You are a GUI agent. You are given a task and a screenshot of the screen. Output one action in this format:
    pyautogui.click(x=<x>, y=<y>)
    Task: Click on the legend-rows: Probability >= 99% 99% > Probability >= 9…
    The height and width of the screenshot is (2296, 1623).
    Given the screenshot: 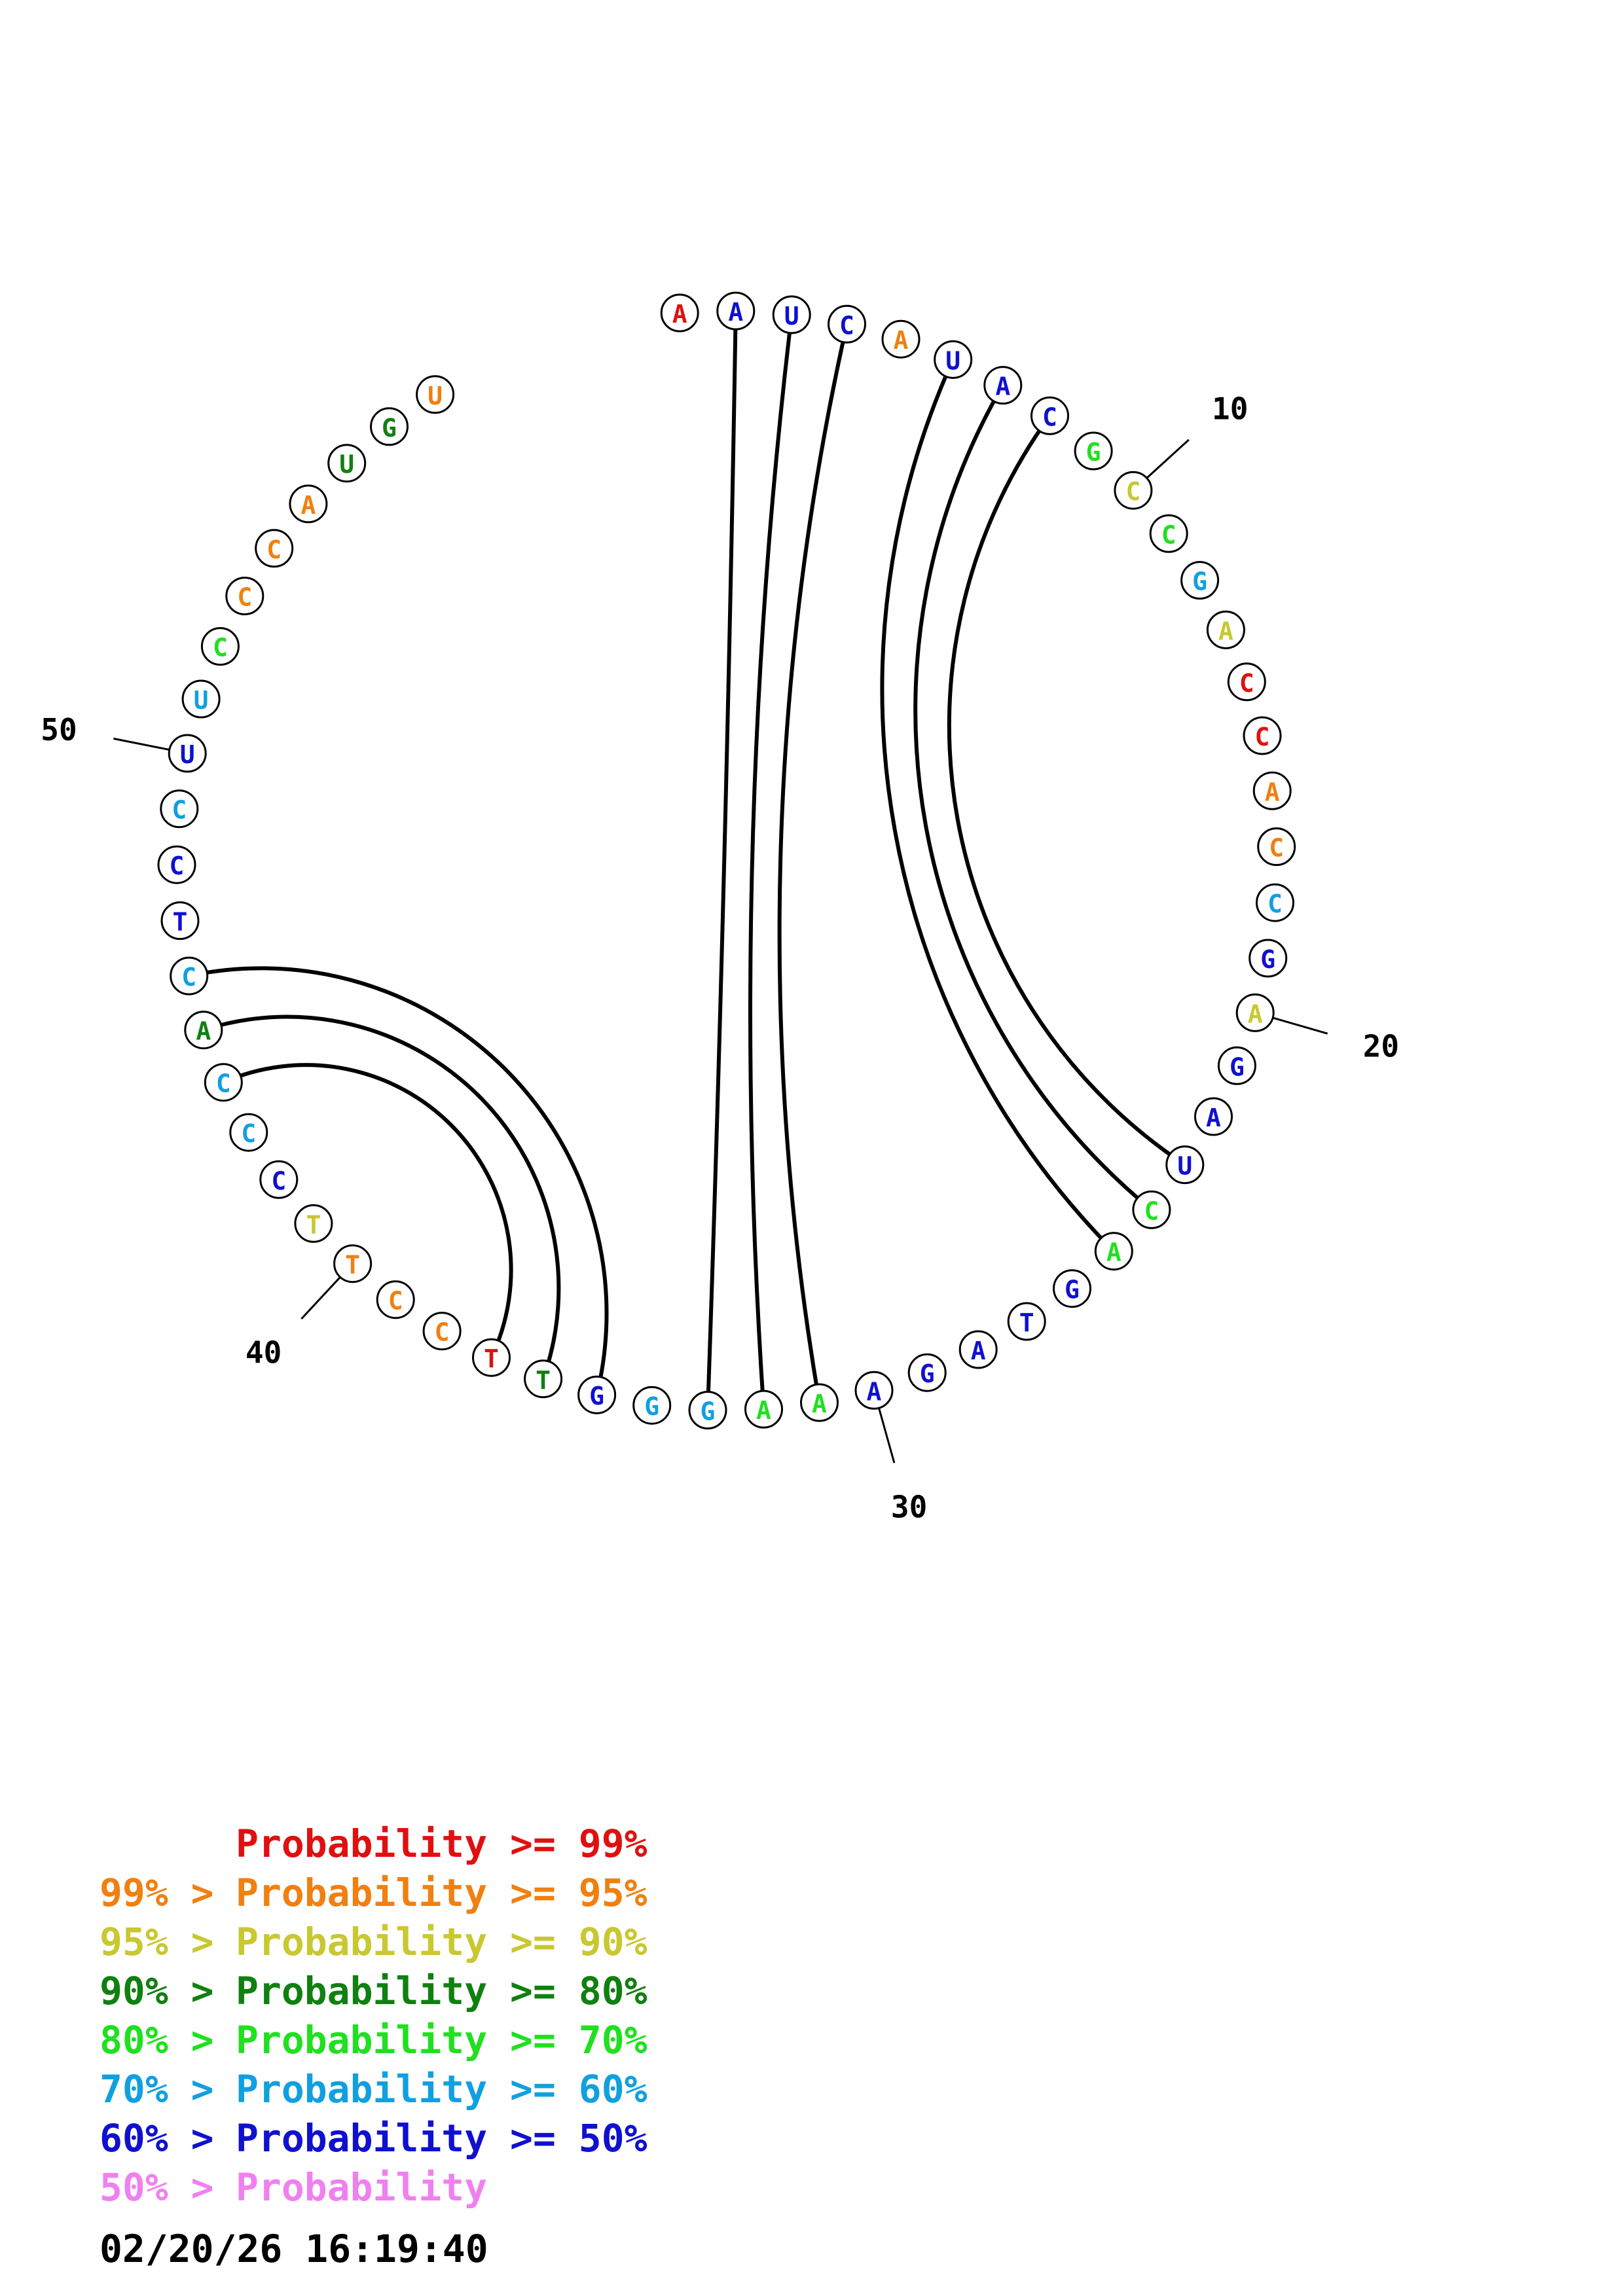 What is the action you would take?
    pyautogui.click(x=373, y=2016)
    